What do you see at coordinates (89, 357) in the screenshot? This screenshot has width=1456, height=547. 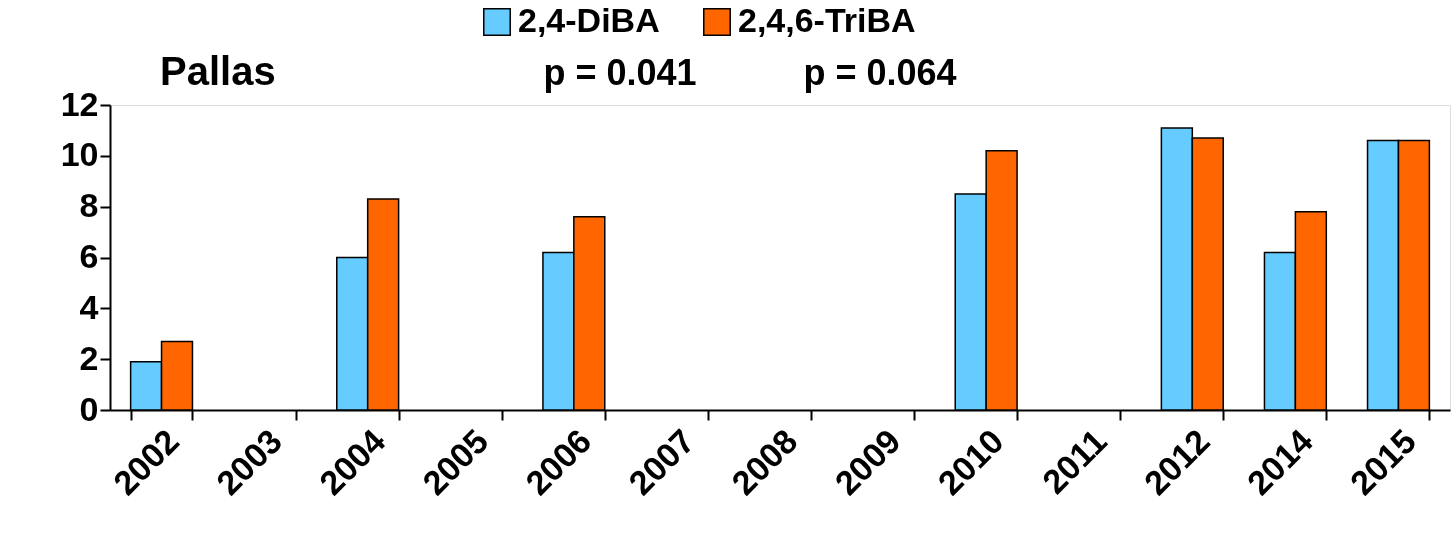 I see `y-tick-label: 2` at bounding box center [89, 357].